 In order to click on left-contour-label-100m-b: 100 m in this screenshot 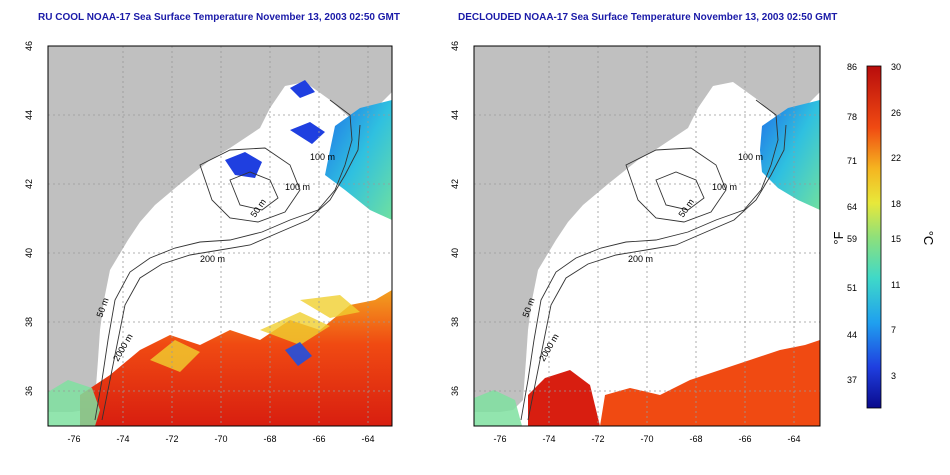, I will do `click(297, 187)`.